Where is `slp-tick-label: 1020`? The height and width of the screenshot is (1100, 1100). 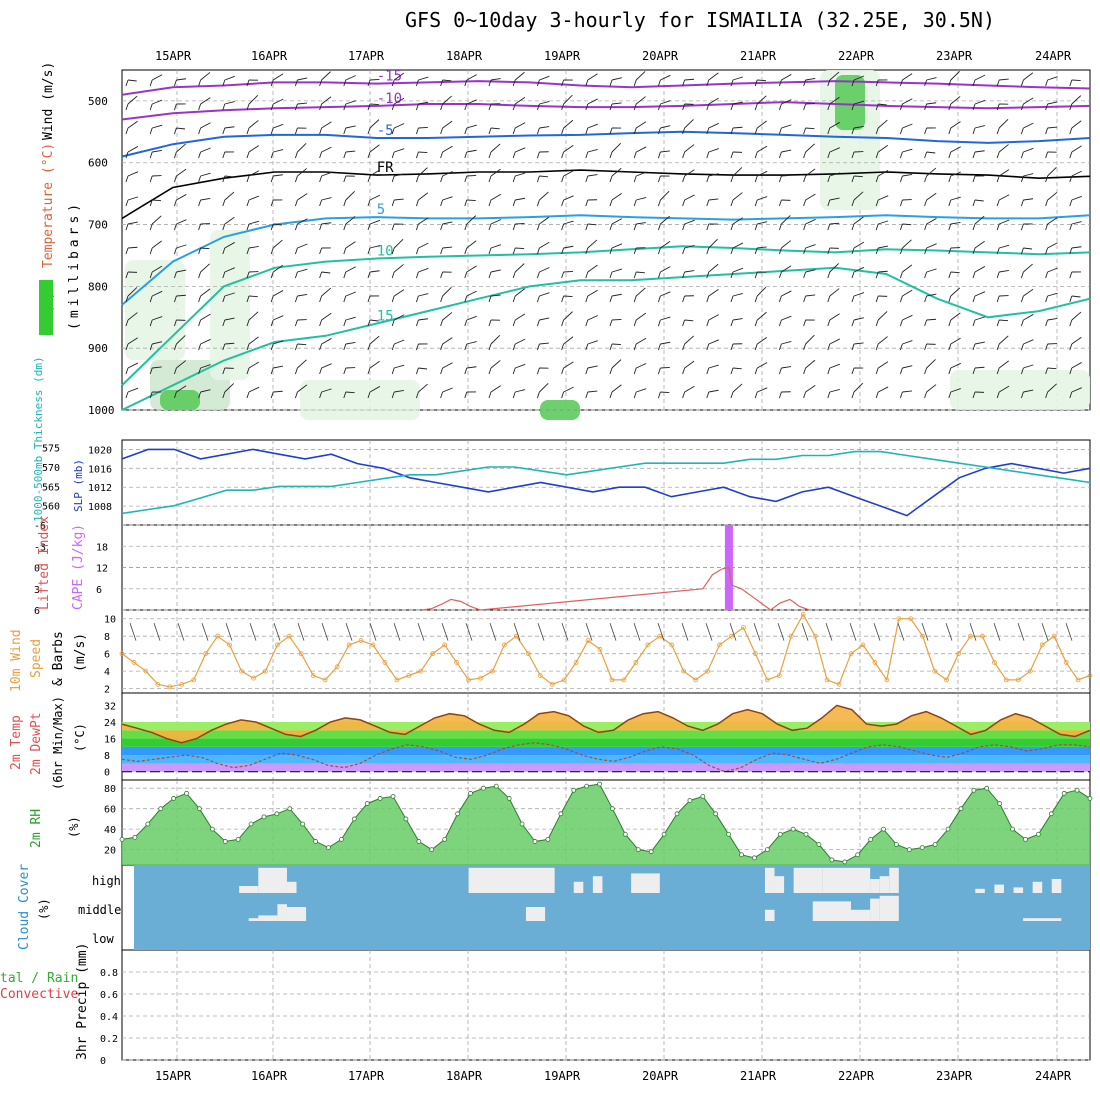
slp-tick-label: 1020 is located at coordinates (100, 450).